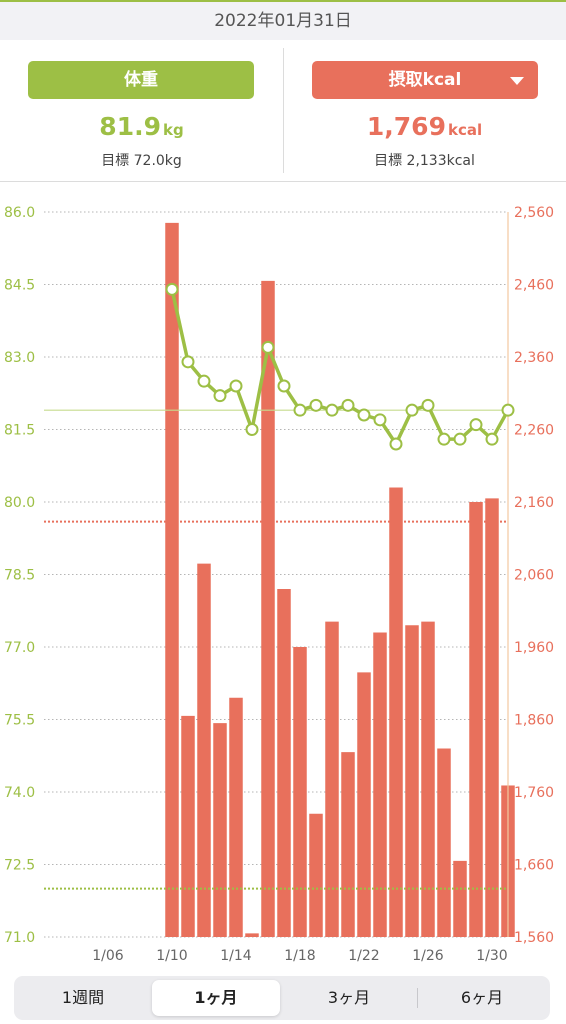 This screenshot has width=566, height=1024. Describe the element at coordinates (19, 648) in the screenshot. I see `y-left-tick-label: 77.0` at that location.